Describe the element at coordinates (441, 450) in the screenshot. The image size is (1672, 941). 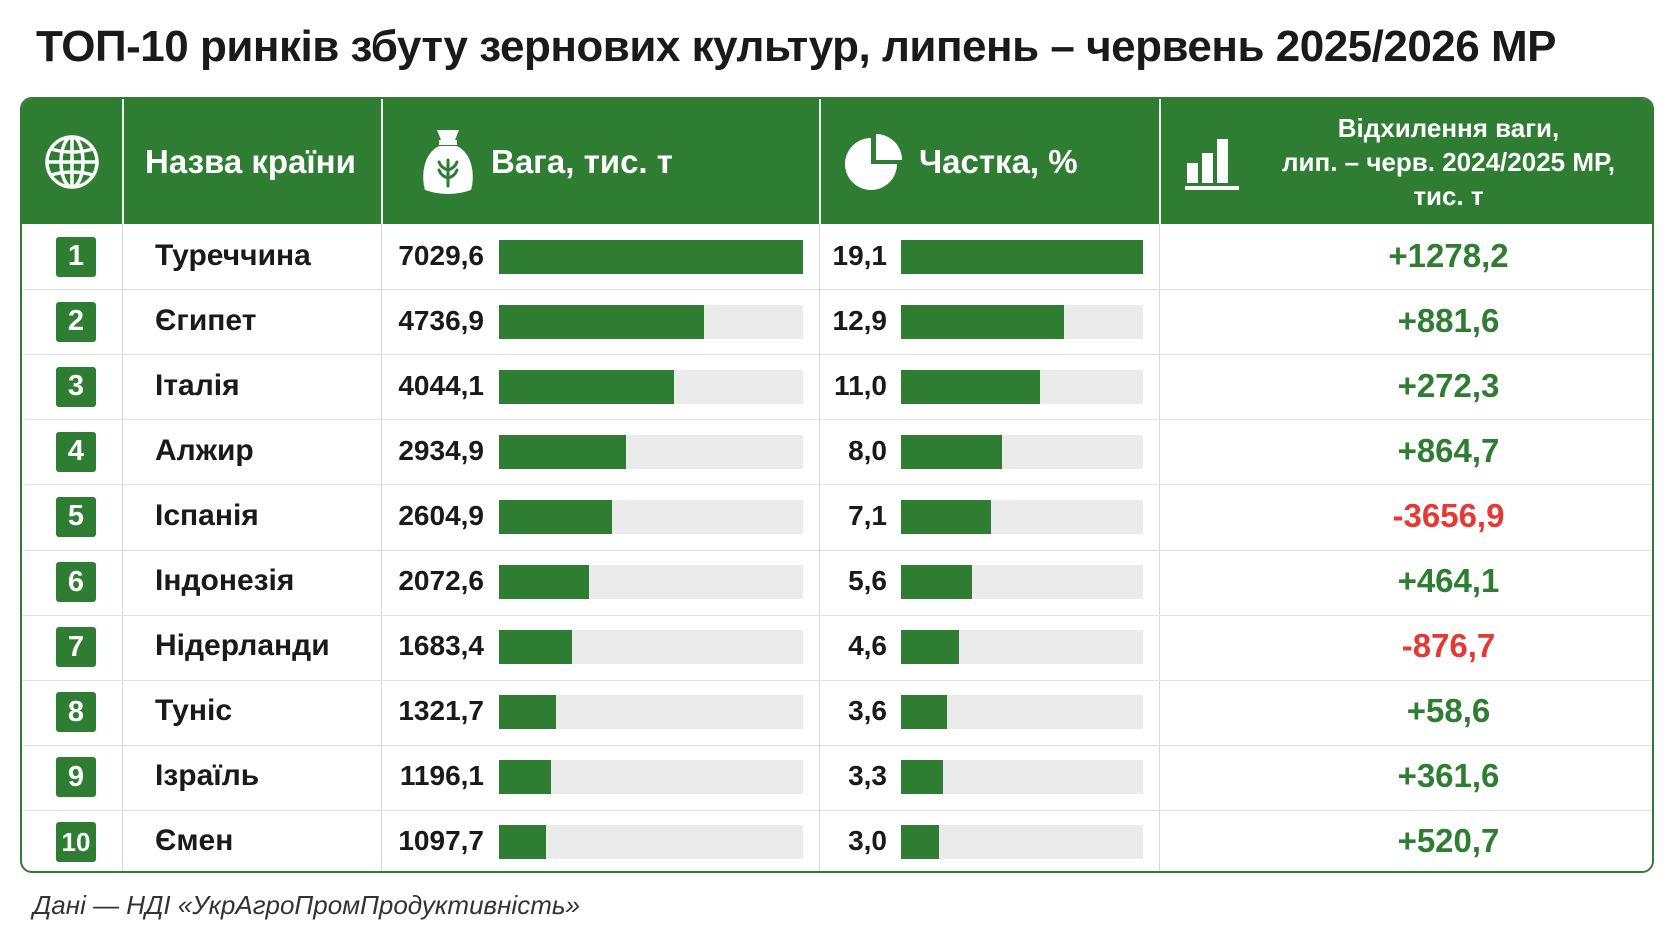
I see `weight-value: 2934,9` at that location.